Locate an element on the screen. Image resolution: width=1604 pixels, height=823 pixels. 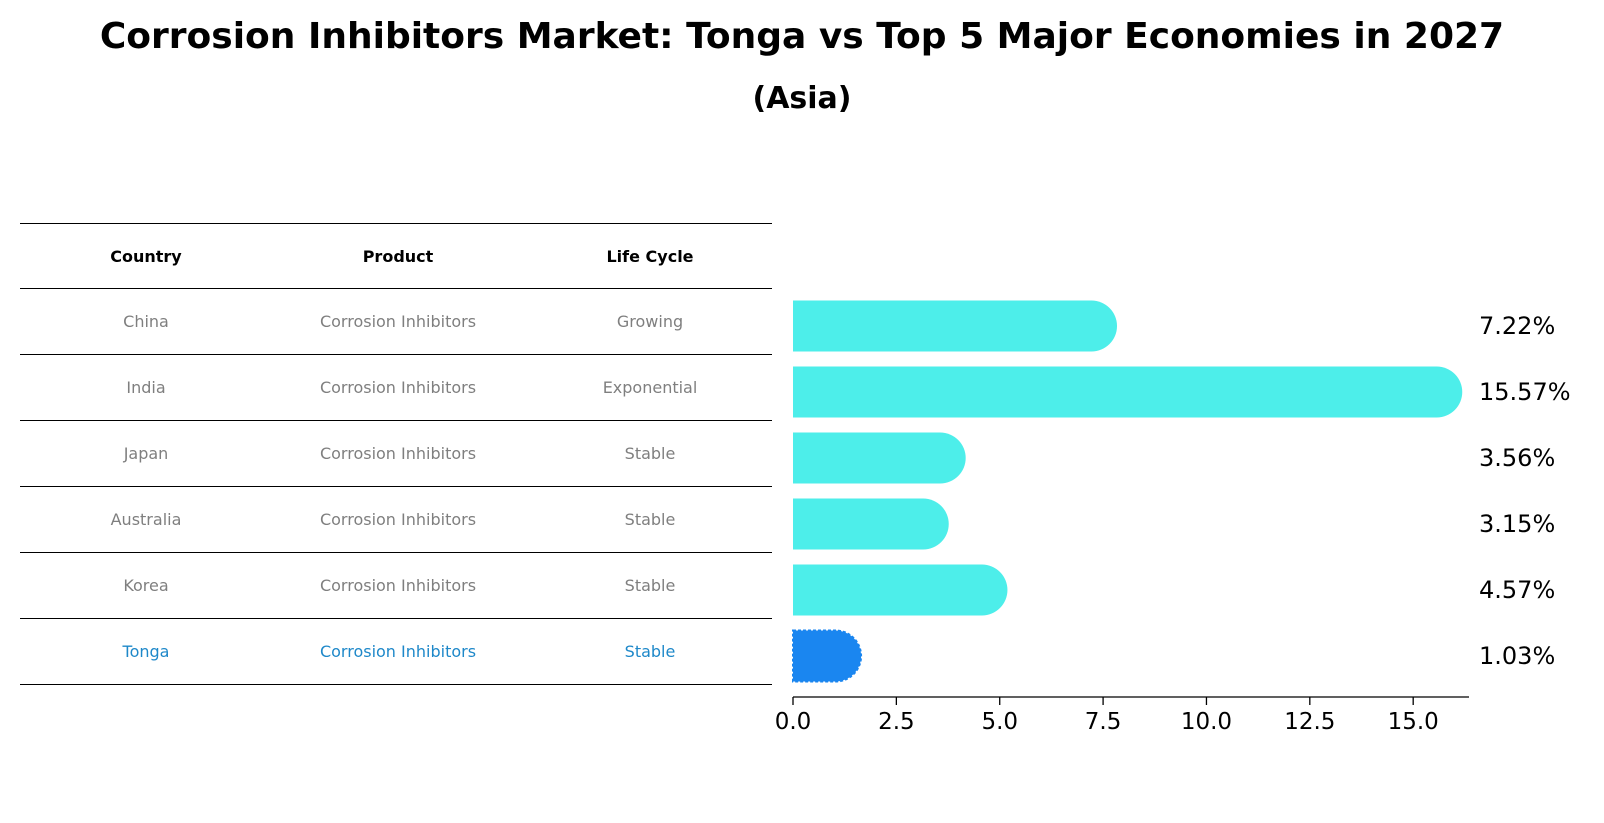
bar-australia is located at coordinates (871, 524).